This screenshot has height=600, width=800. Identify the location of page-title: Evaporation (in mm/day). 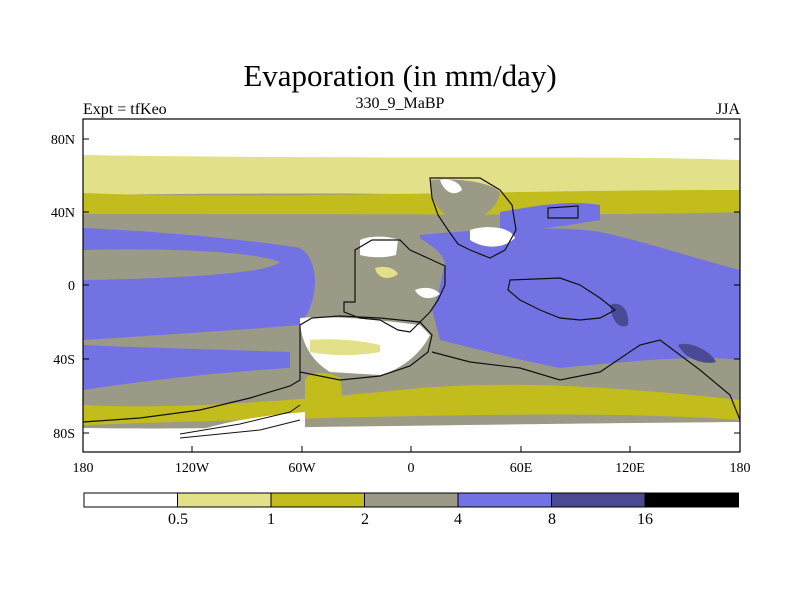
(400, 75).